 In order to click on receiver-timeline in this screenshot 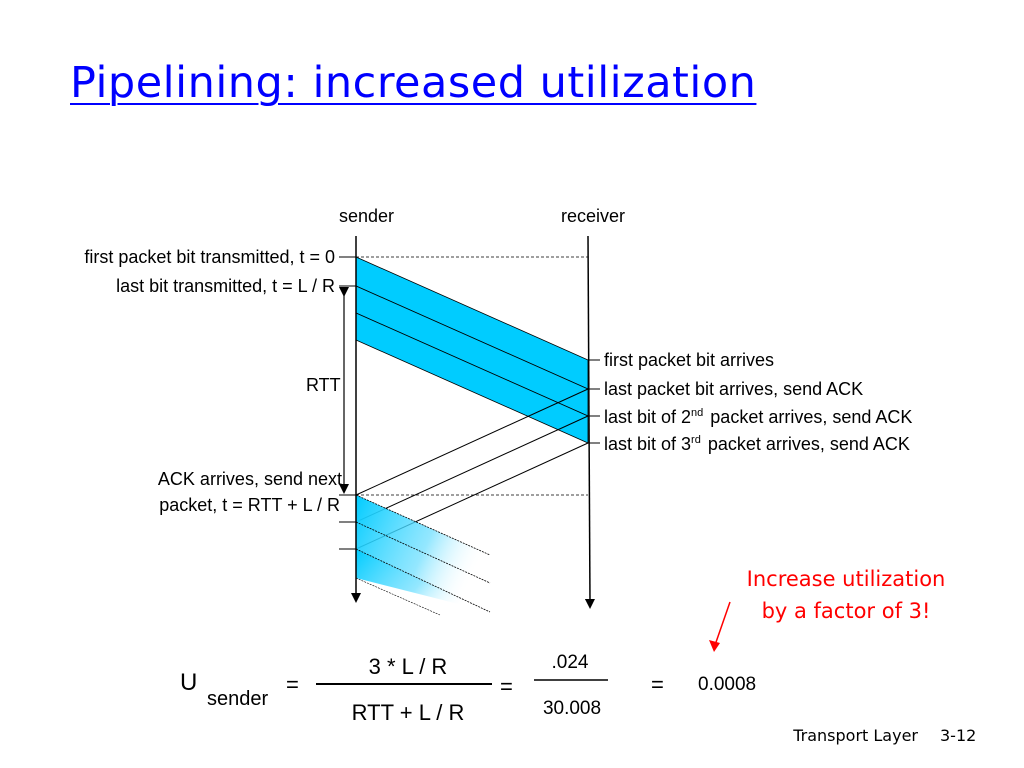, I will do `click(589, 422)`.